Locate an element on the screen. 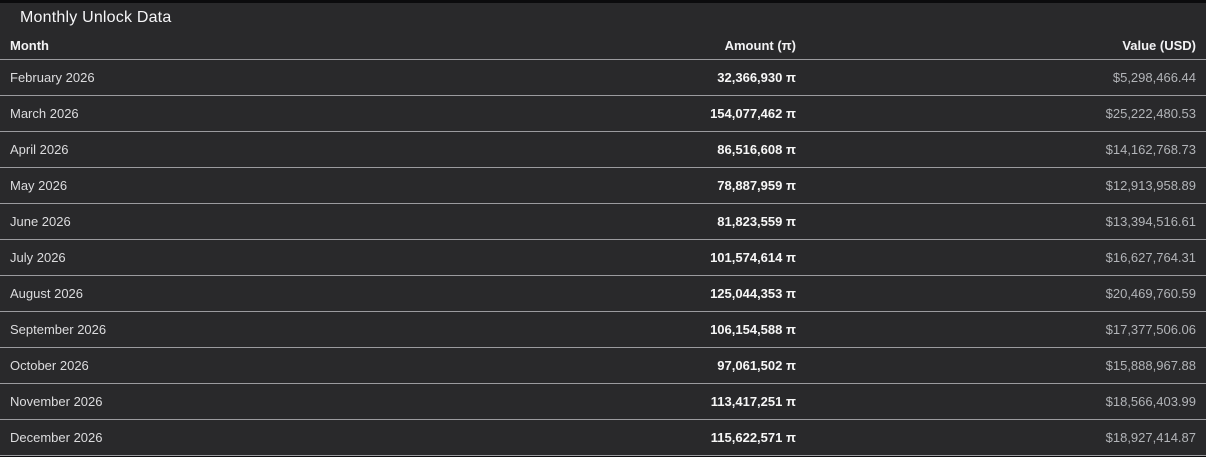 The height and width of the screenshot is (457, 1206). table-row: August 2026 125,044,353 π $20,469,760.59 is located at coordinates (603, 293).